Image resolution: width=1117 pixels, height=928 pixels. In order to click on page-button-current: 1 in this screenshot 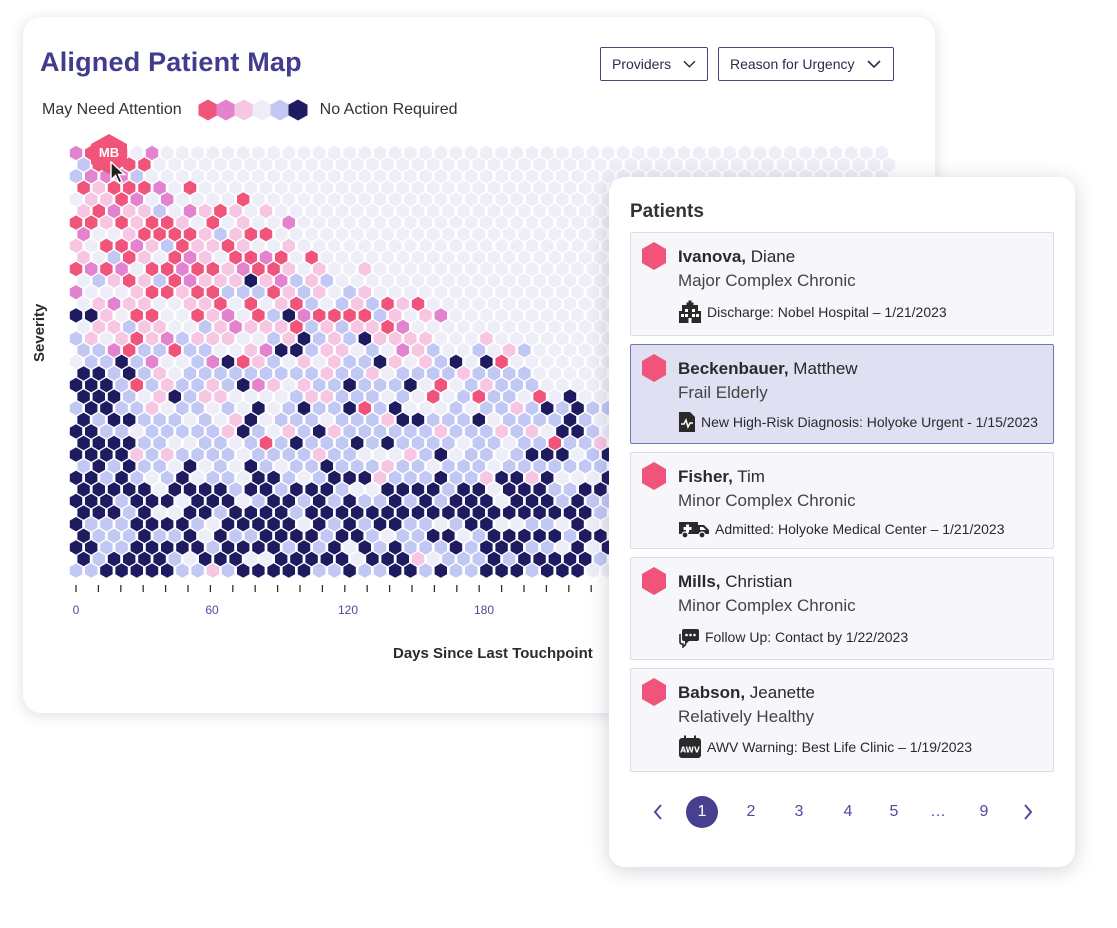, I will do `click(702, 812)`.